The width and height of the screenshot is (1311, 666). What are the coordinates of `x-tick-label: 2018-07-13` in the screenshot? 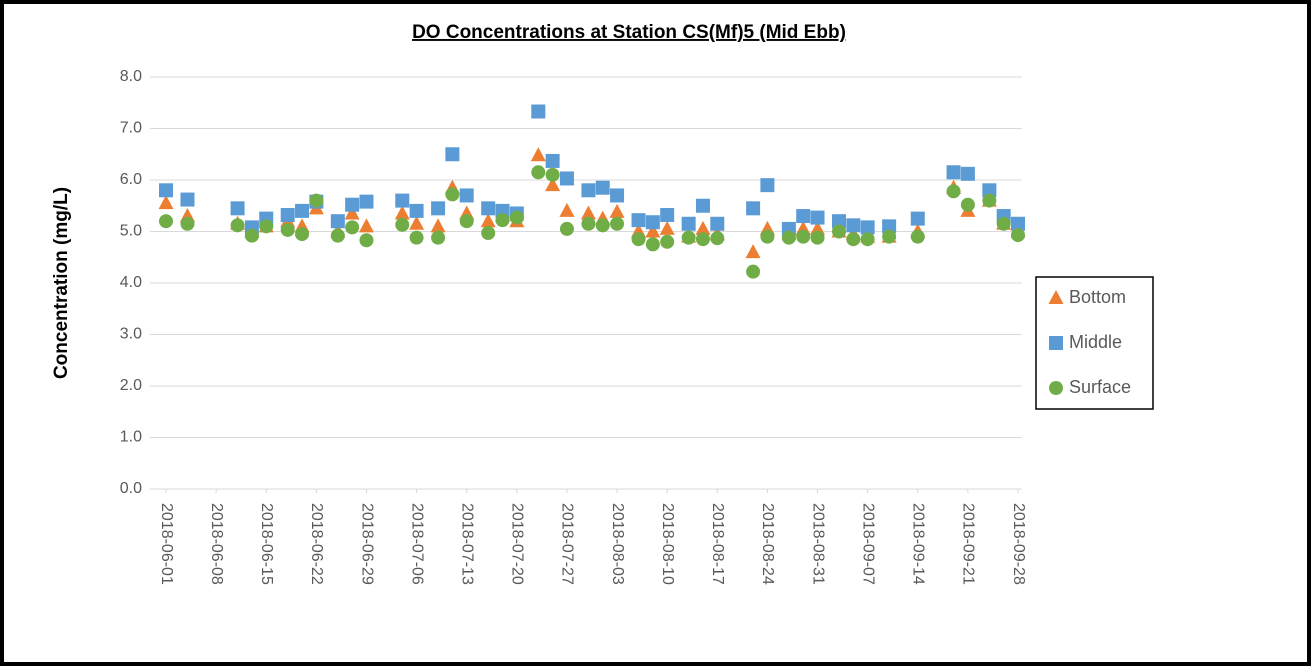 It's located at (466, 544).